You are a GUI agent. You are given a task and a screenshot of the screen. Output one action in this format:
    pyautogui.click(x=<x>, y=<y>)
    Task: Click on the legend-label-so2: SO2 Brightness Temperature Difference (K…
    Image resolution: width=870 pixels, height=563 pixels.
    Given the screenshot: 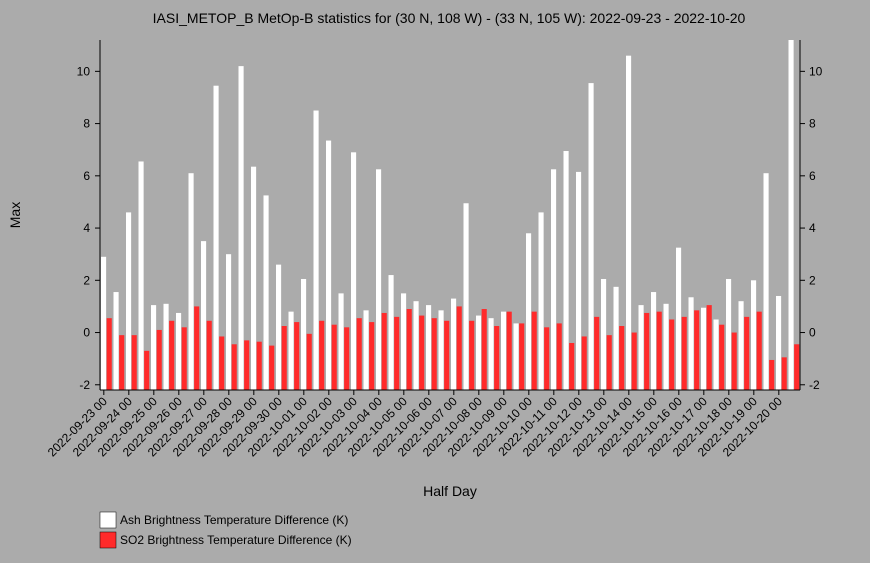 What is the action you would take?
    pyautogui.click(x=236, y=540)
    